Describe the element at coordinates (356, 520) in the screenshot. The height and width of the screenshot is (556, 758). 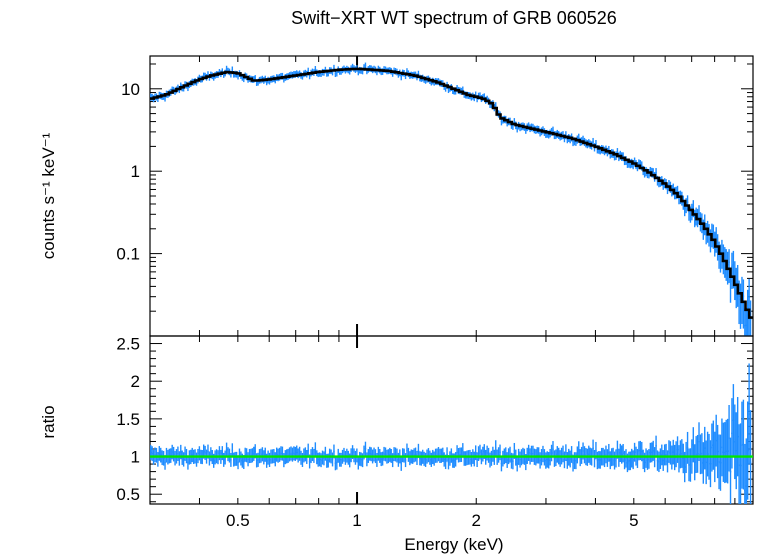
I see `x-tick-label: 1` at that location.